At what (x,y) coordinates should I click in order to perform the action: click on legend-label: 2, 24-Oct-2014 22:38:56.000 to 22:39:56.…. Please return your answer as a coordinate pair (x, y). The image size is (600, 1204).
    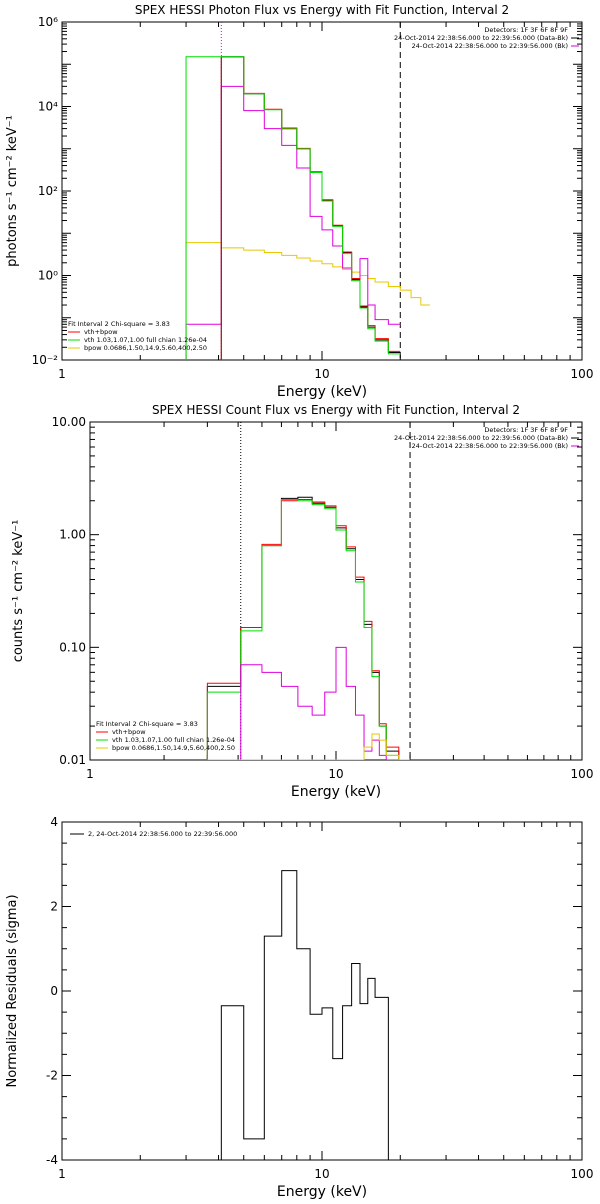
    Looking at the image, I should click on (162, 834).